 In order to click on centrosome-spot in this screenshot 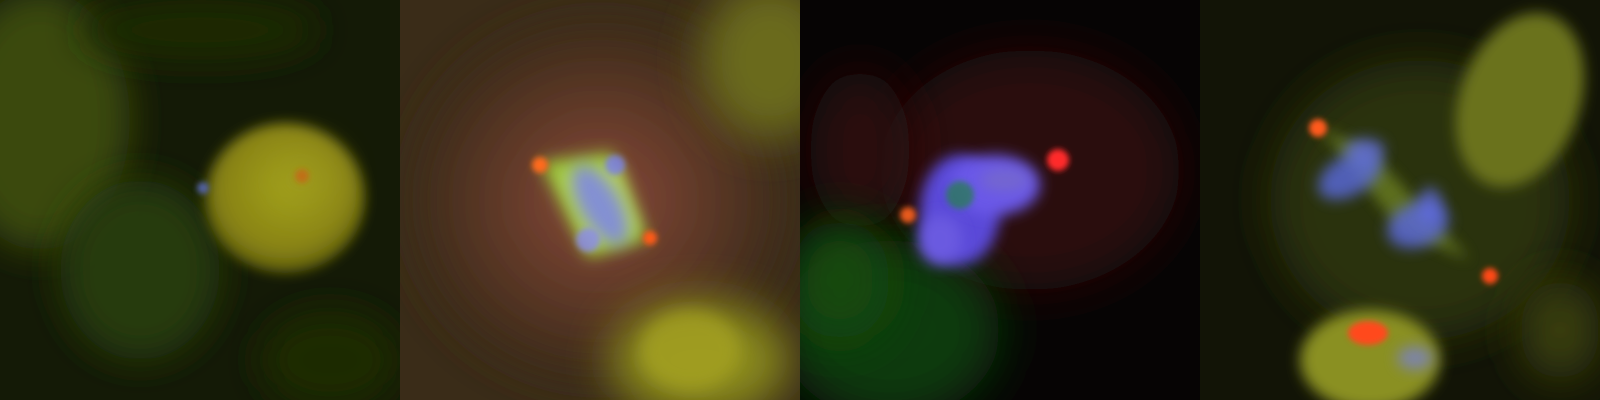, I will do `click(302, 176)`.